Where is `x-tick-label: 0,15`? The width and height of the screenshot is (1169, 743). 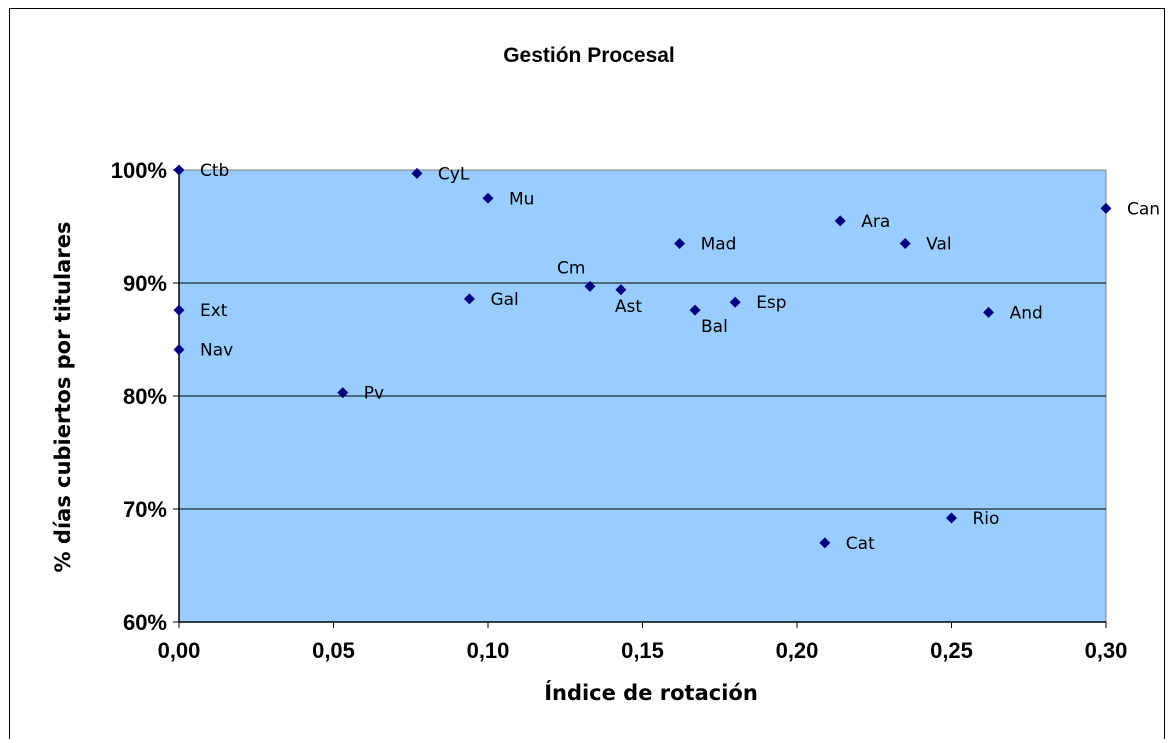 x-tick-label: 0,15 is located at coordinates (642, 650).